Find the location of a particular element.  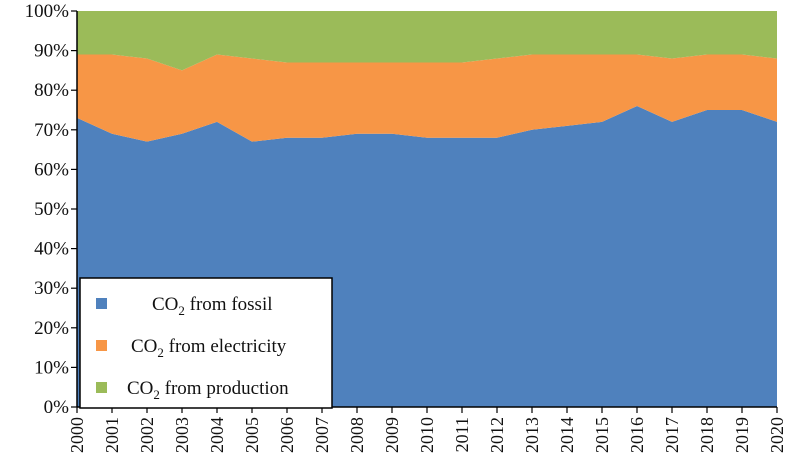

x-tick-label: 2001 is located at coordinates (112, 435).